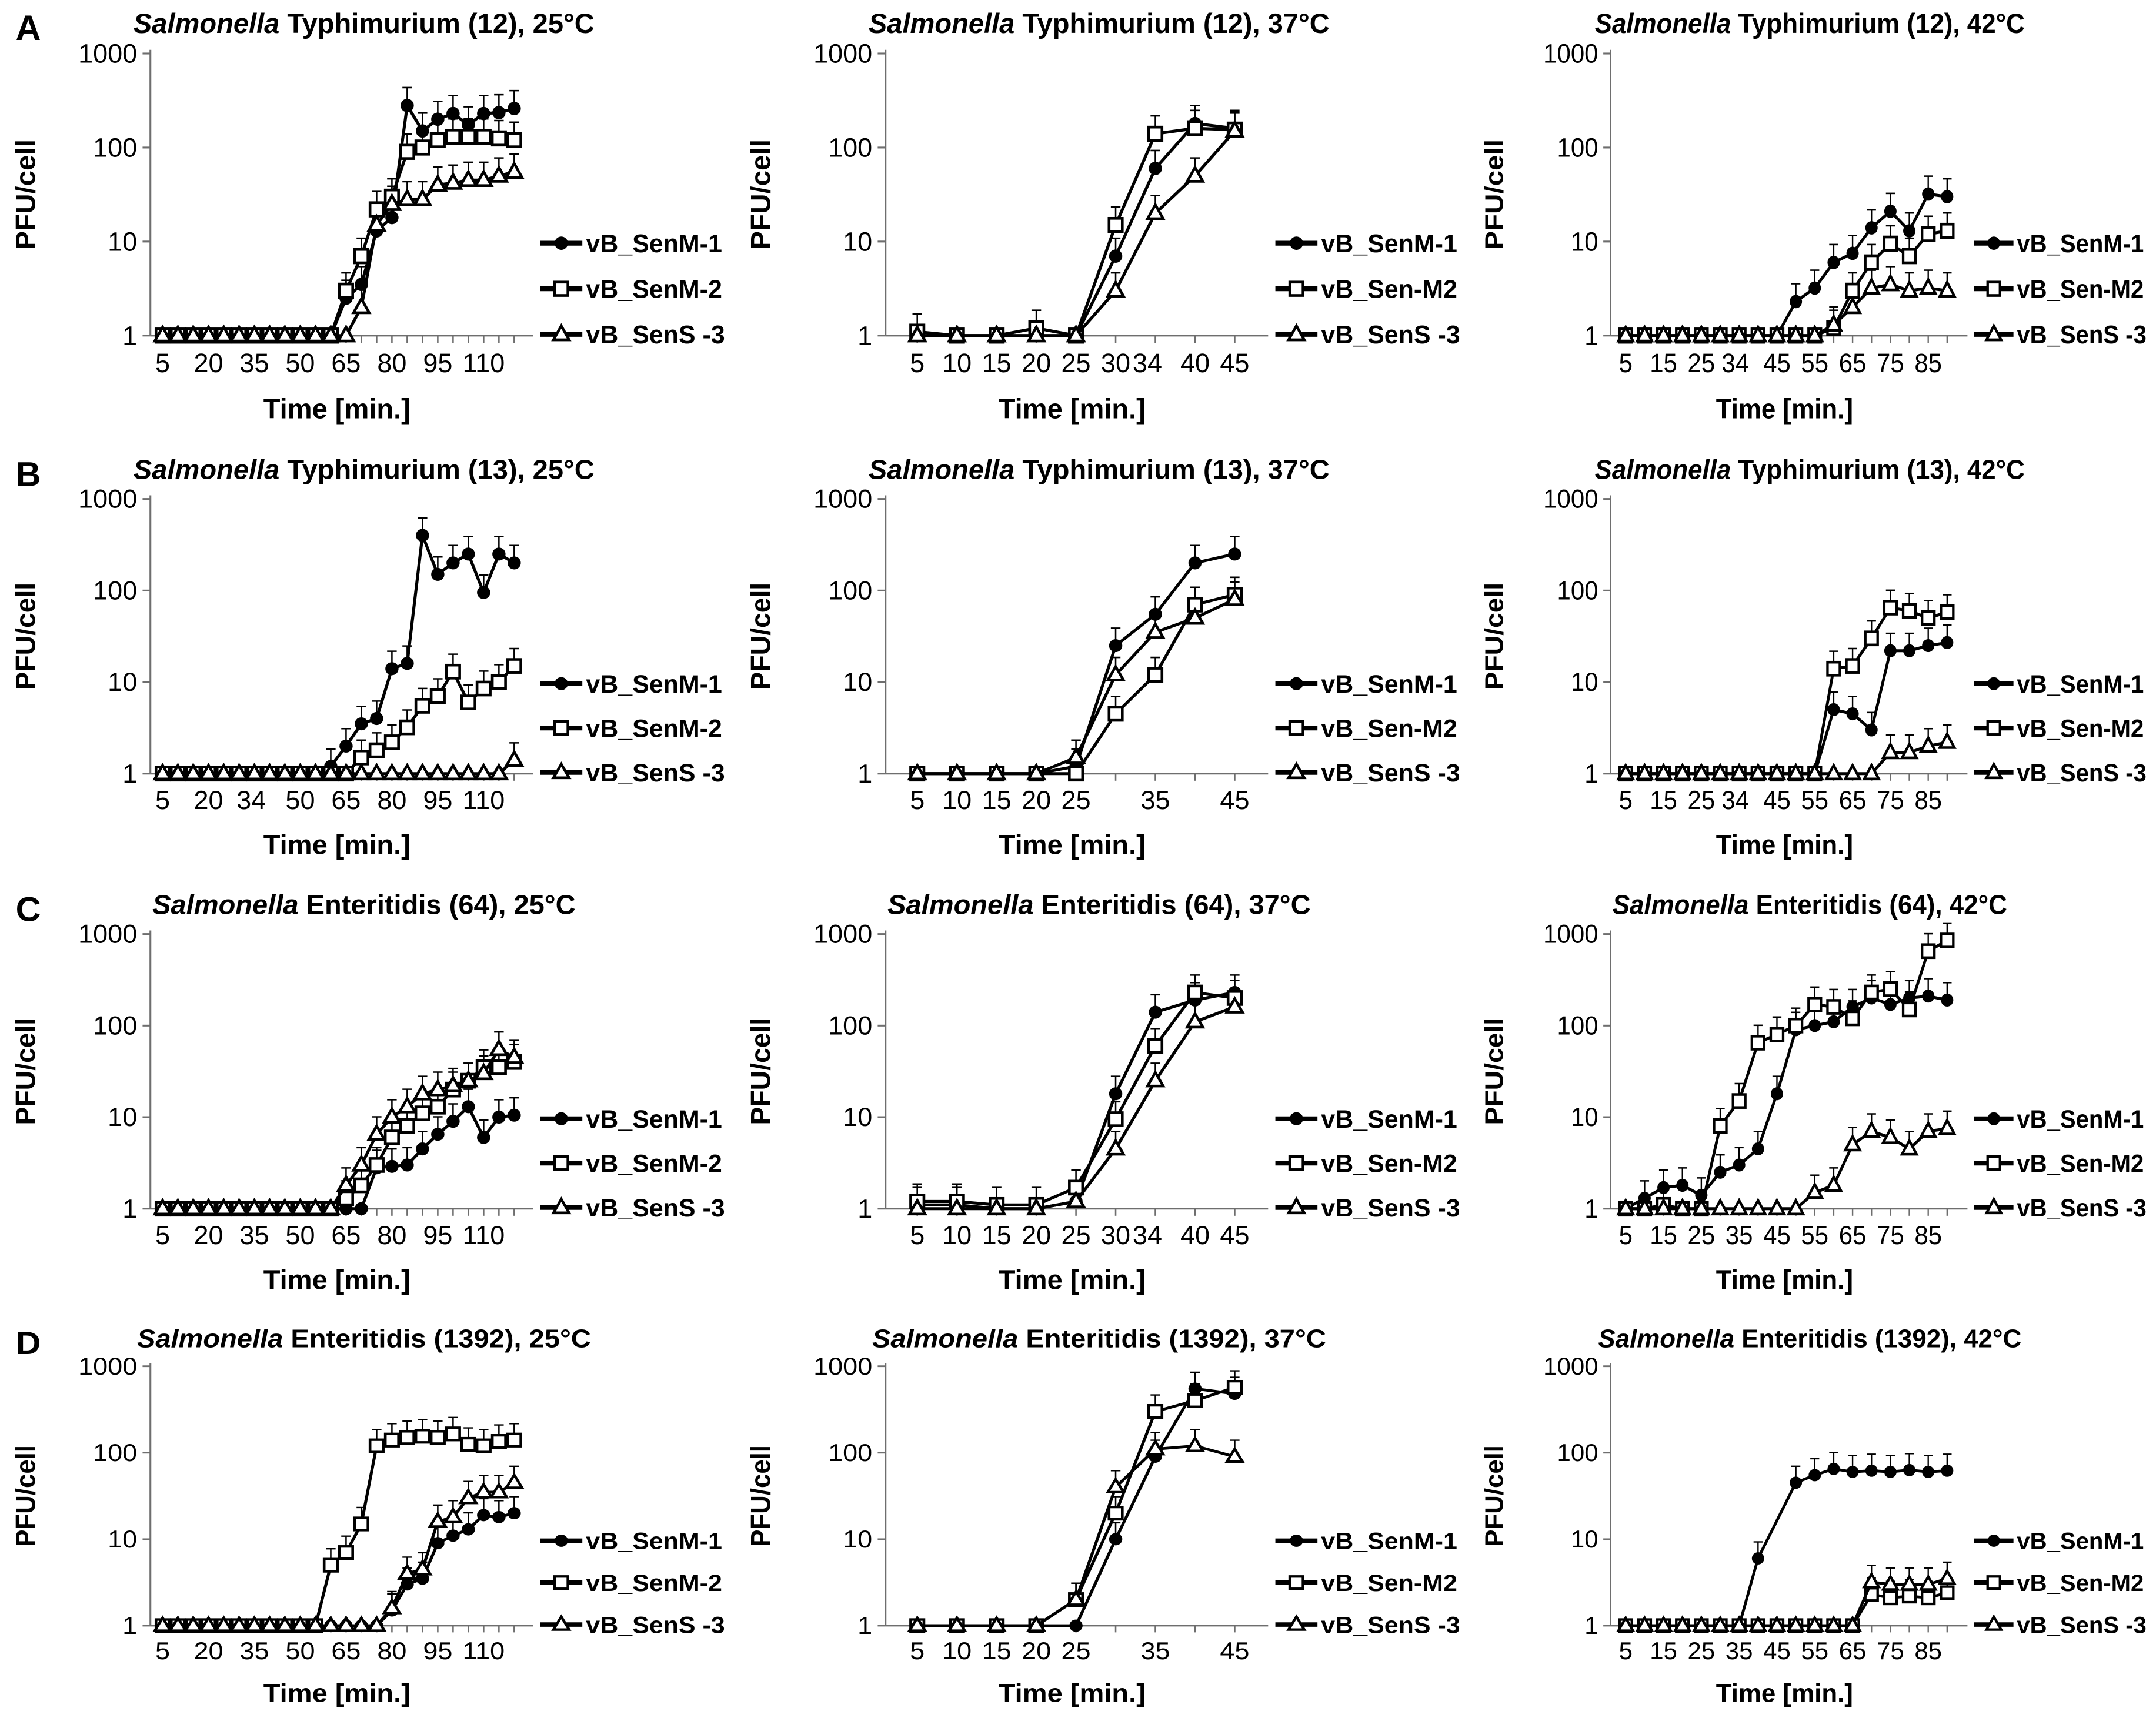 The height and width of the screenshot is (1728, 2156). Describe the element at coordinates (631, 289) in the screenshot. I see `legend-item: vB_SenM-2` at that location.